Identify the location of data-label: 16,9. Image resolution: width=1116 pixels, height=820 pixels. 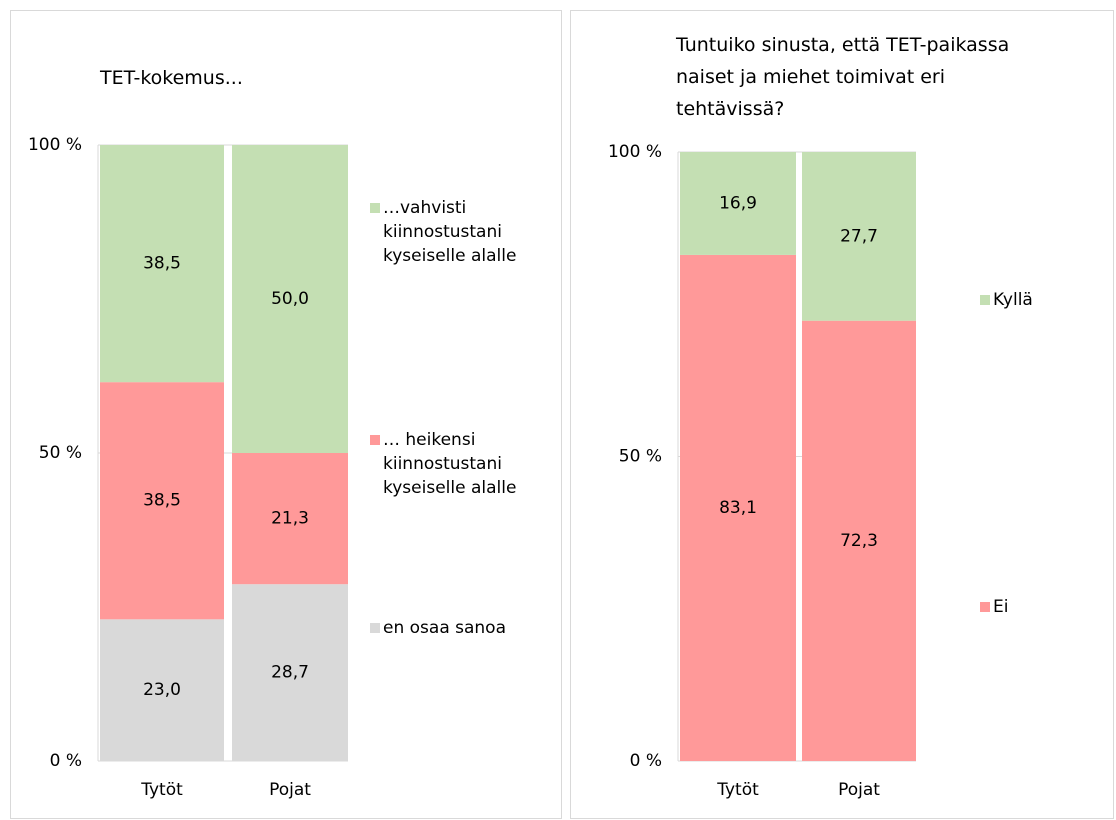
(738, 203).